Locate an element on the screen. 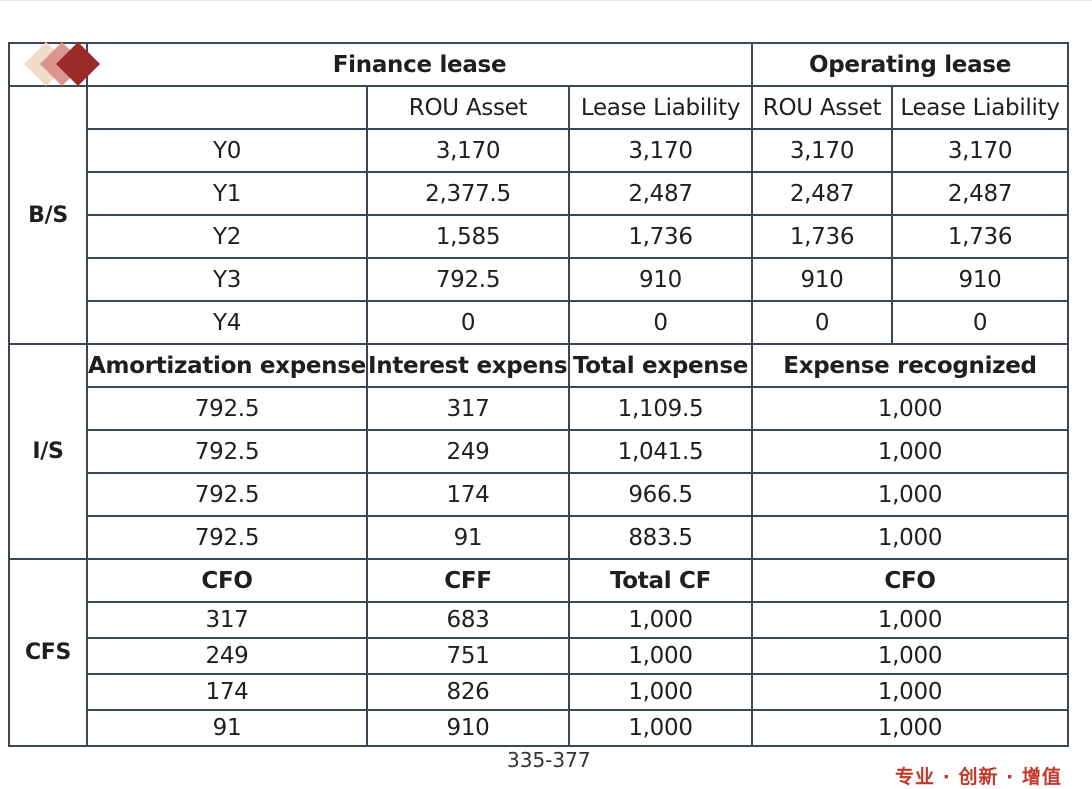  section-label-is: I/S is located at coordinates (48, 451).